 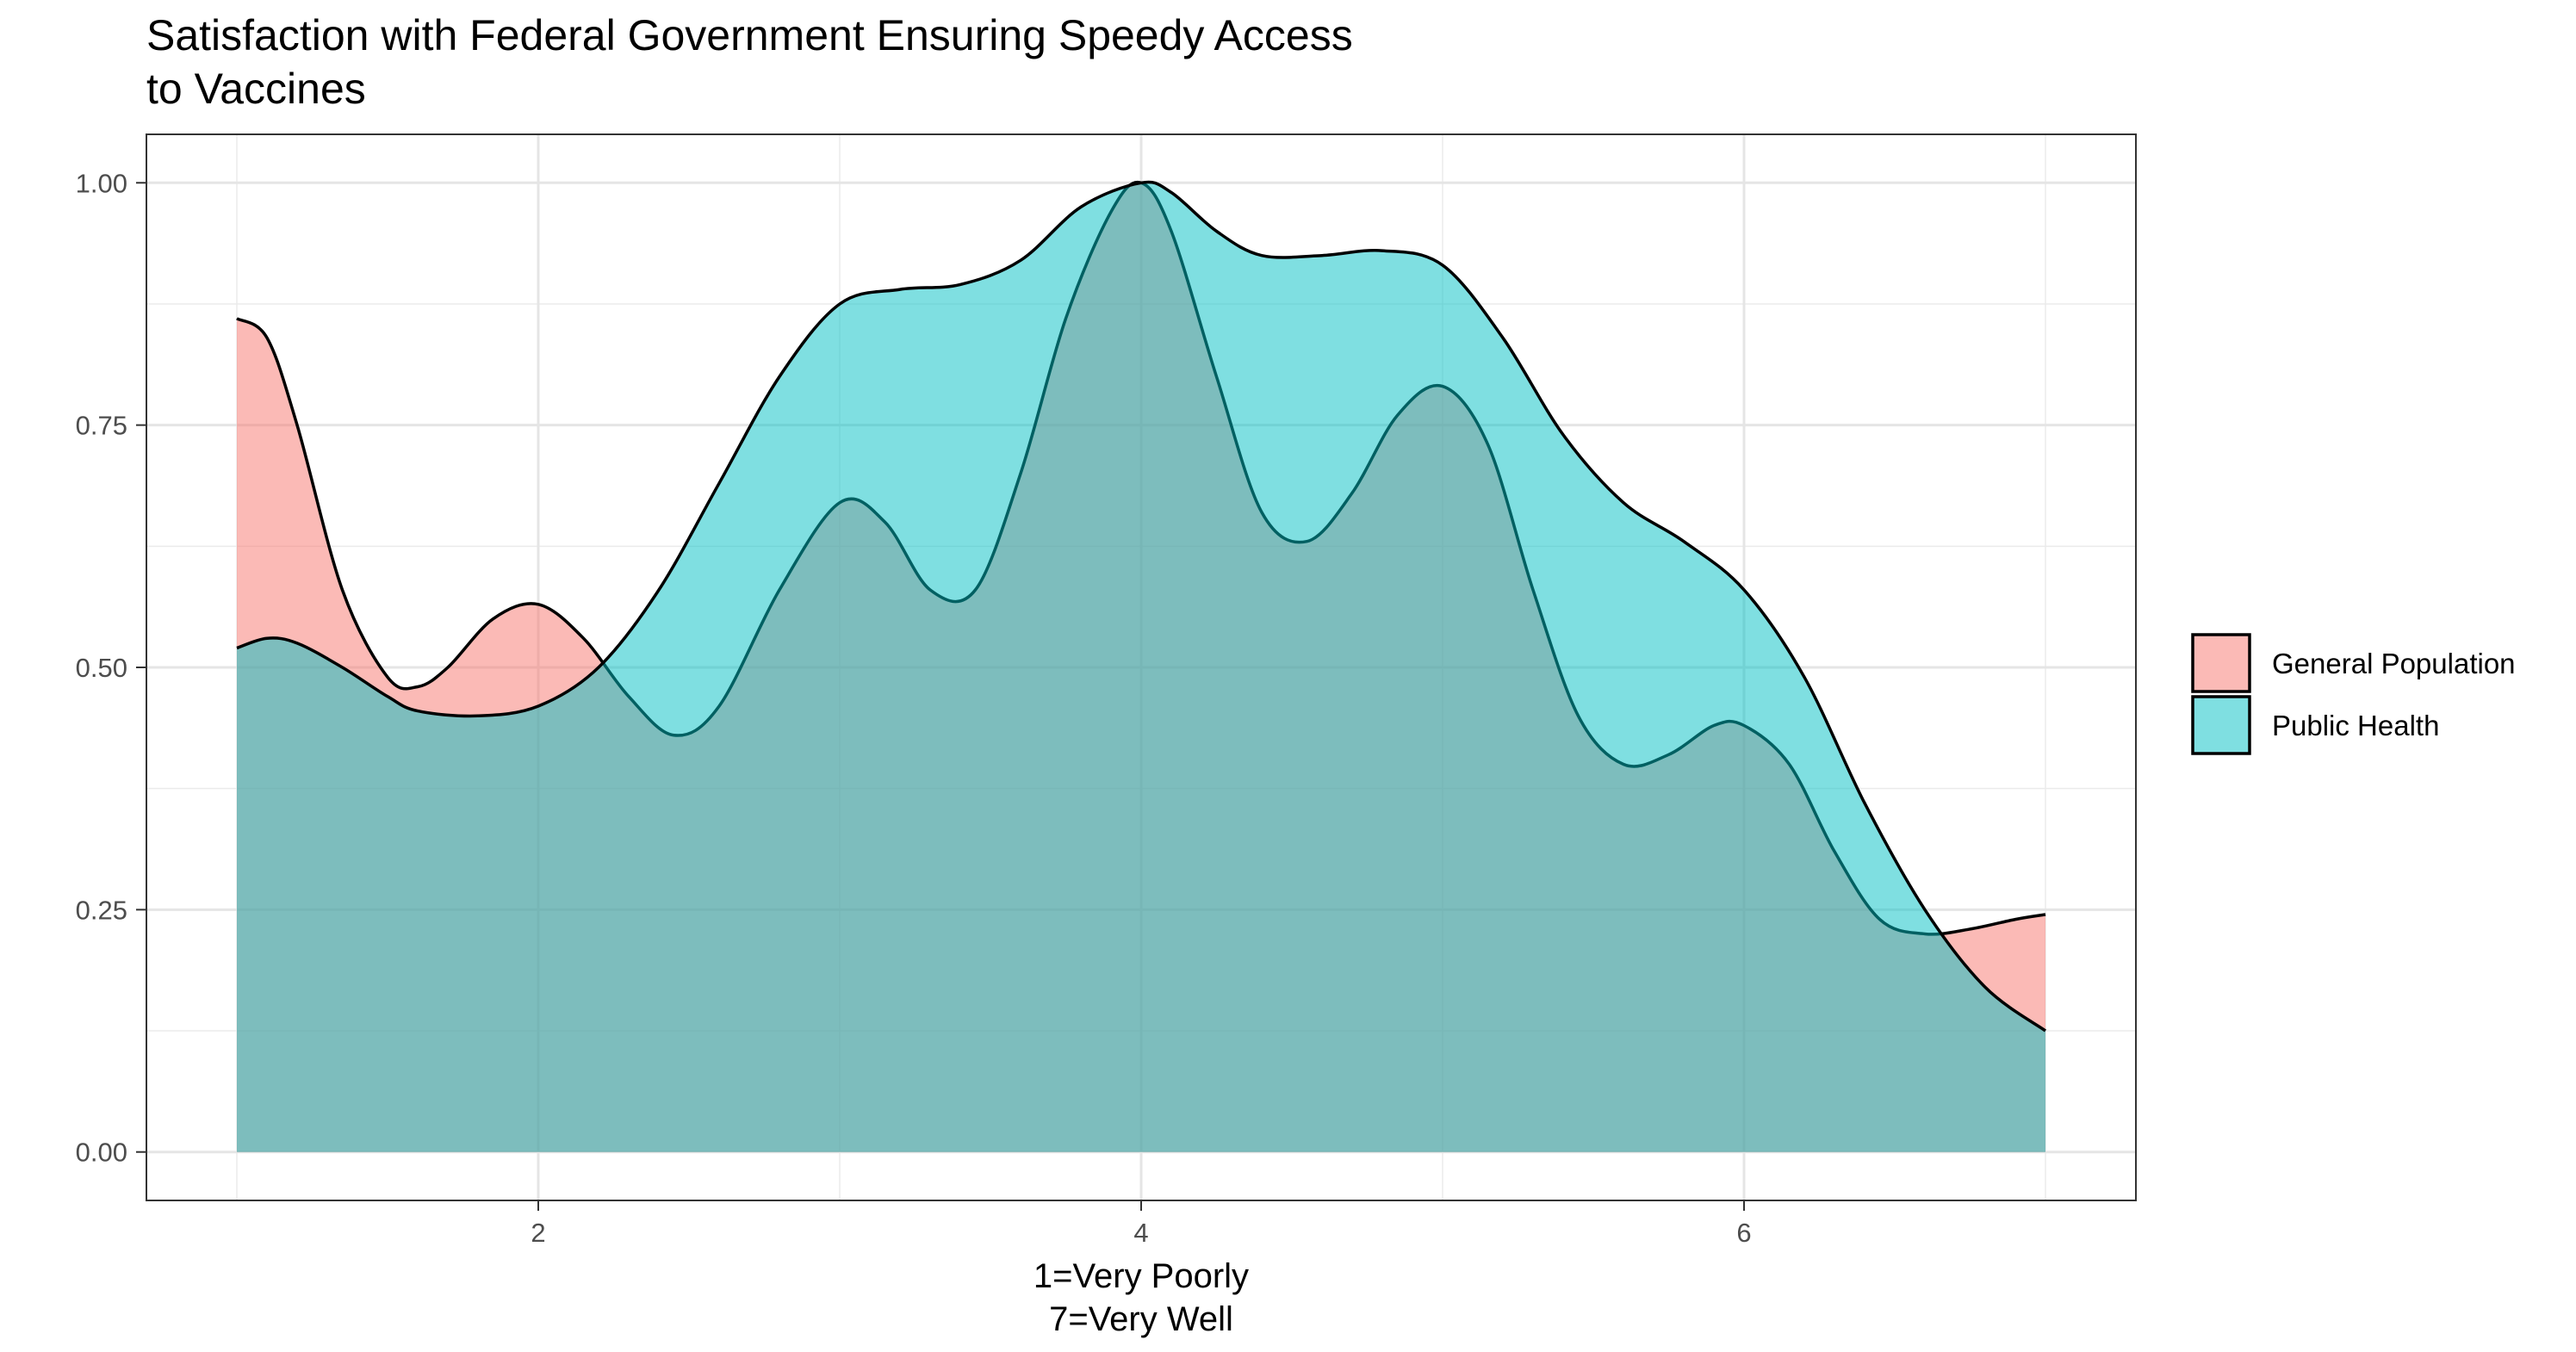 I want to click on chart-title-line-2: to Vaccines, so click(x=256, y=89).